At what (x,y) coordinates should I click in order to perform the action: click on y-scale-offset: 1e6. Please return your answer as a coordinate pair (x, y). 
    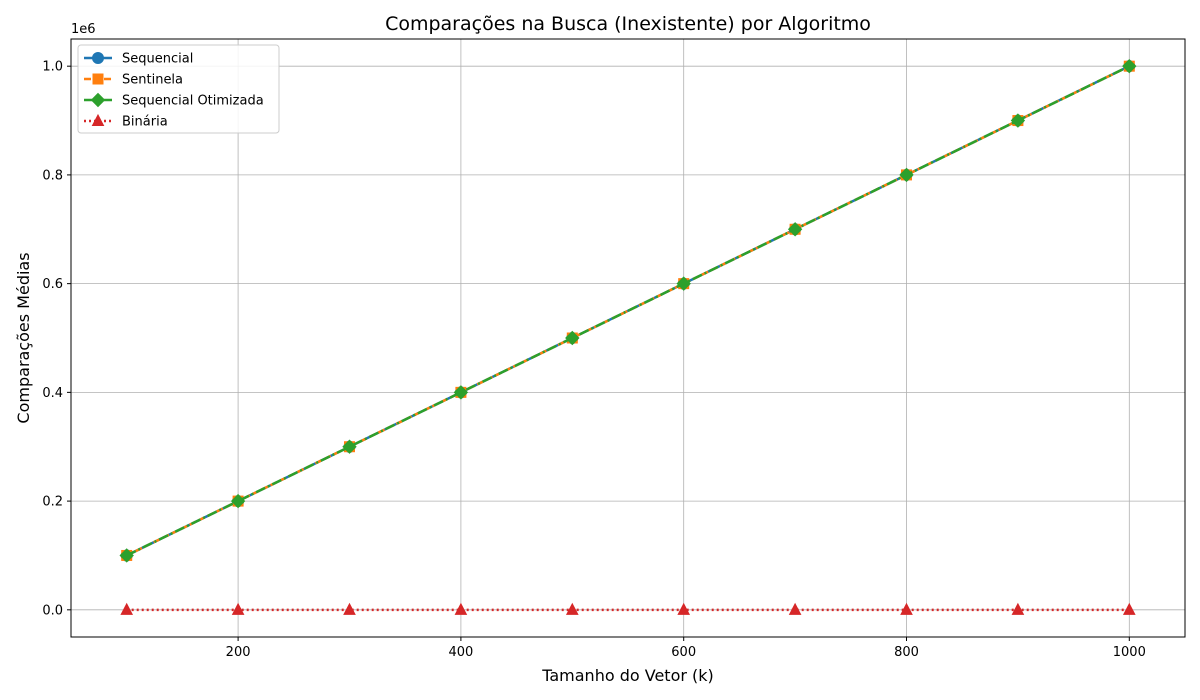
    Looking at the image, I should click on (83, 29).